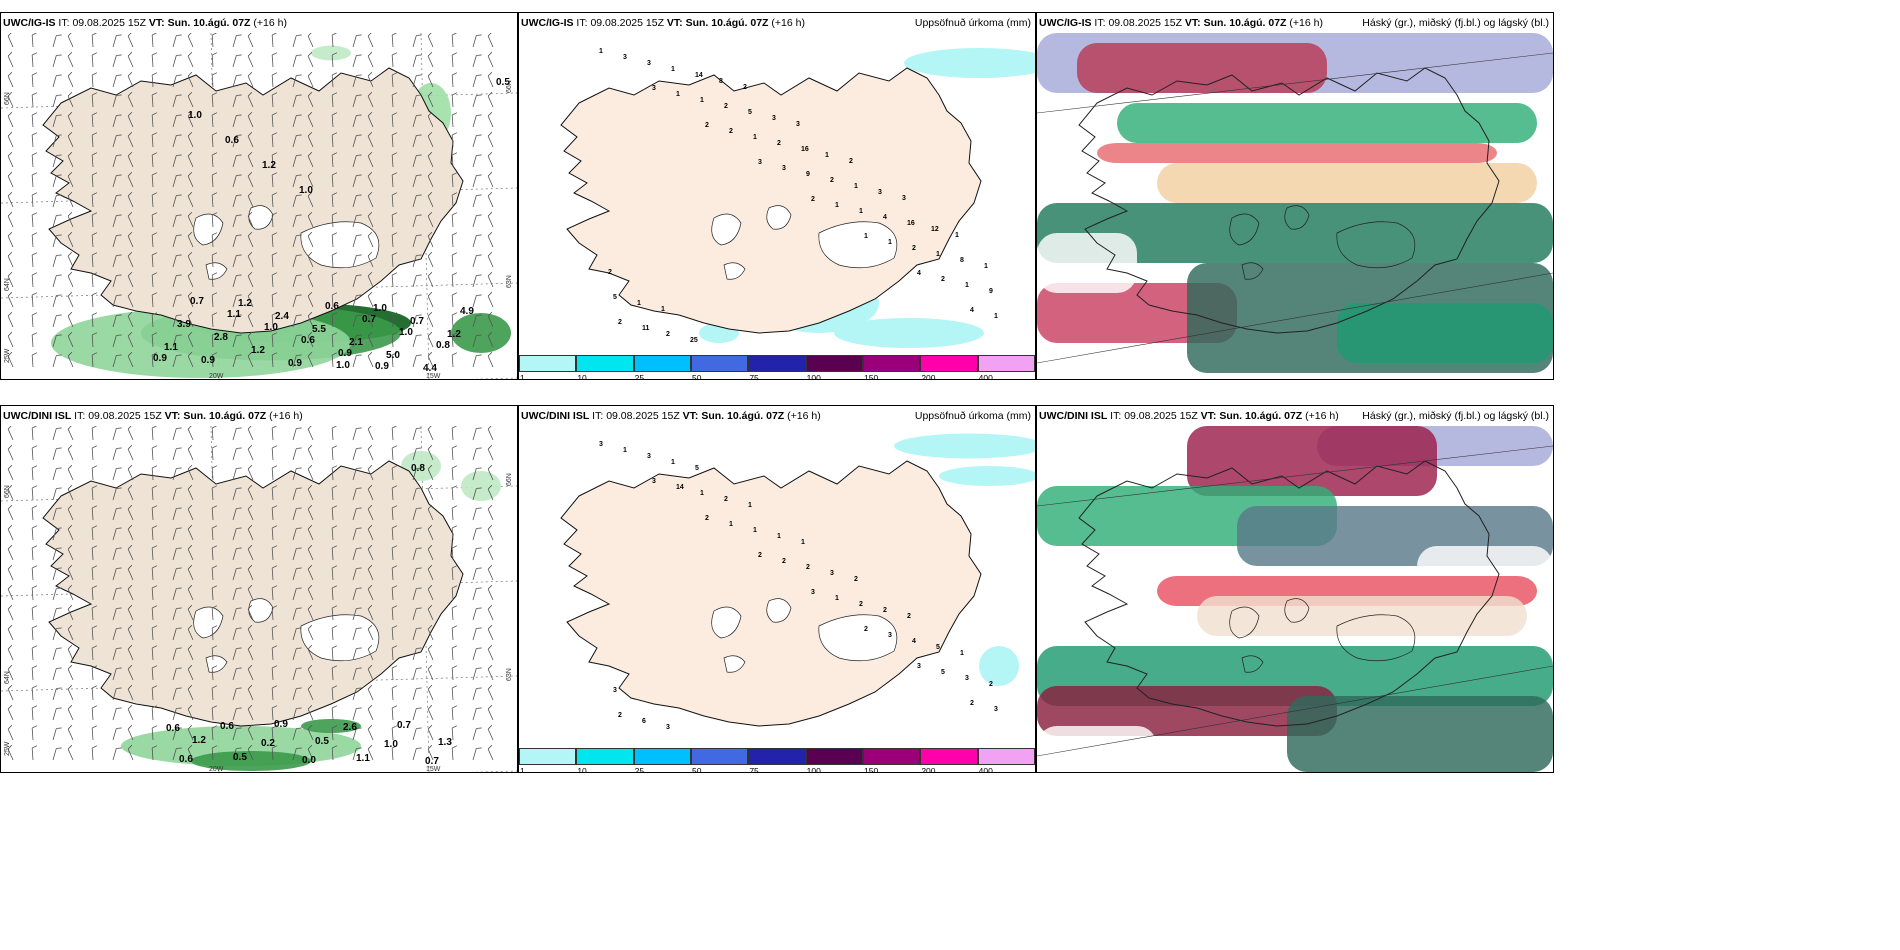 This screenshot has height=950, width=1900. What do you see at coordinates (258, 350) in the screenshot?
I see `precip-value-label: 1.2` at bounding box center [258, 350].